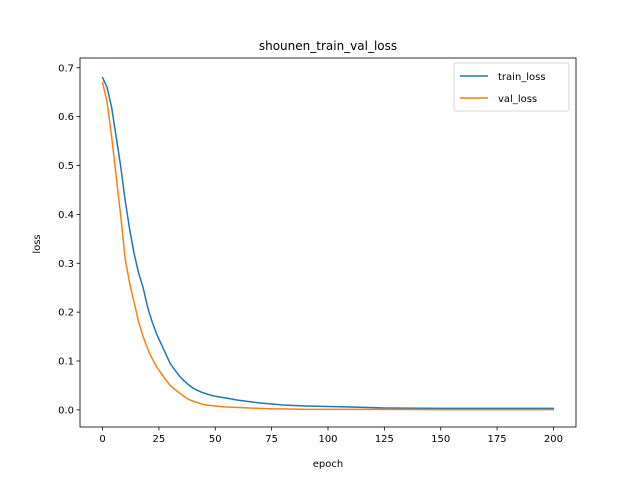 Image resolution: width=640 pixels, height=480 pixels. Describe the element at coordinates (271, 439) in the screenshot. I see `x-tick-label: 75` at that location.